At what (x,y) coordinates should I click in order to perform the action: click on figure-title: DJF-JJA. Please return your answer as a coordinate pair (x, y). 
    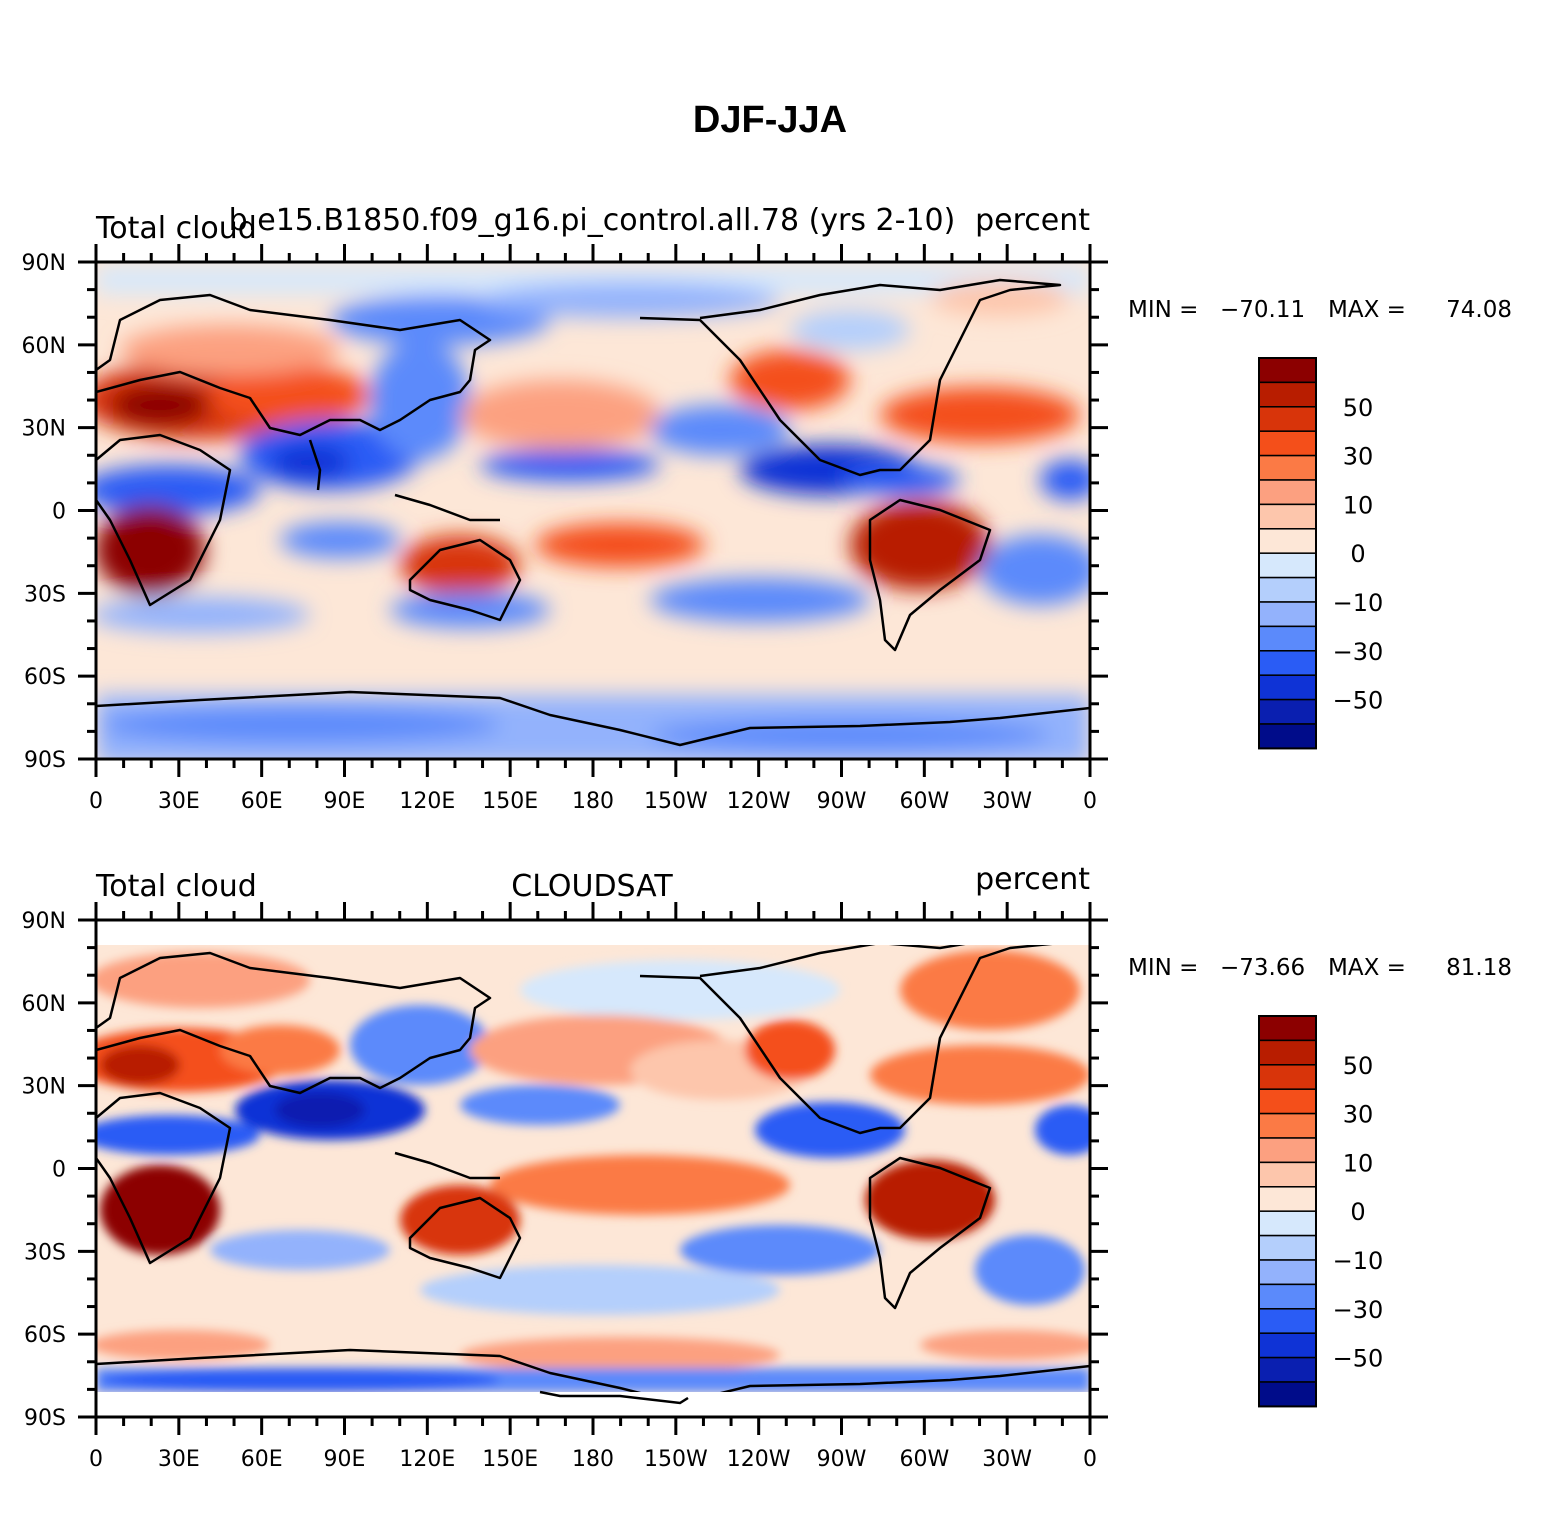
    Looking at the image, I should click on (770, 120).